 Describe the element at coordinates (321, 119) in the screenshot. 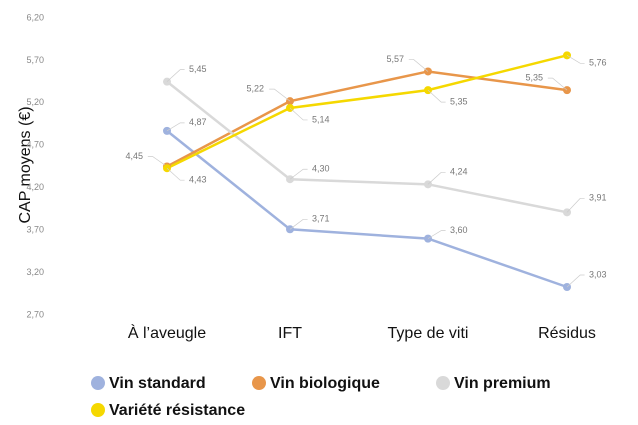

I see `data-label: 5,14` at that location.